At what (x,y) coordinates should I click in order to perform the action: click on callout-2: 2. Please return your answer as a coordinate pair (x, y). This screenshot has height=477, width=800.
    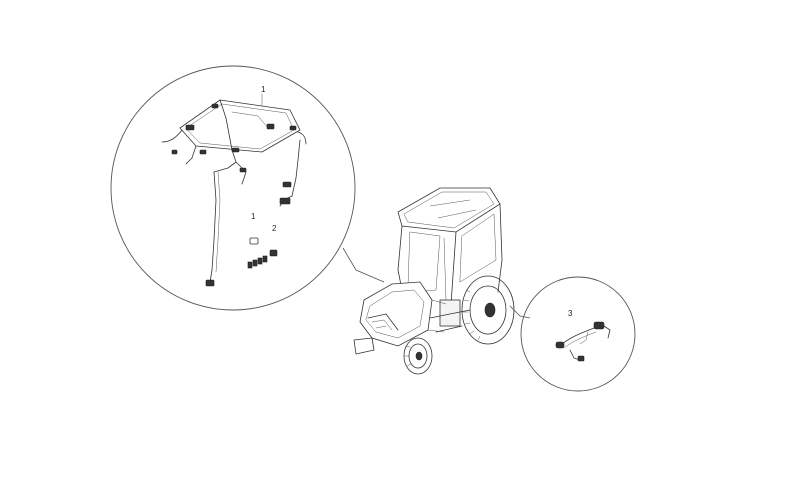
    Looking at the image, I should click on (274, 228).